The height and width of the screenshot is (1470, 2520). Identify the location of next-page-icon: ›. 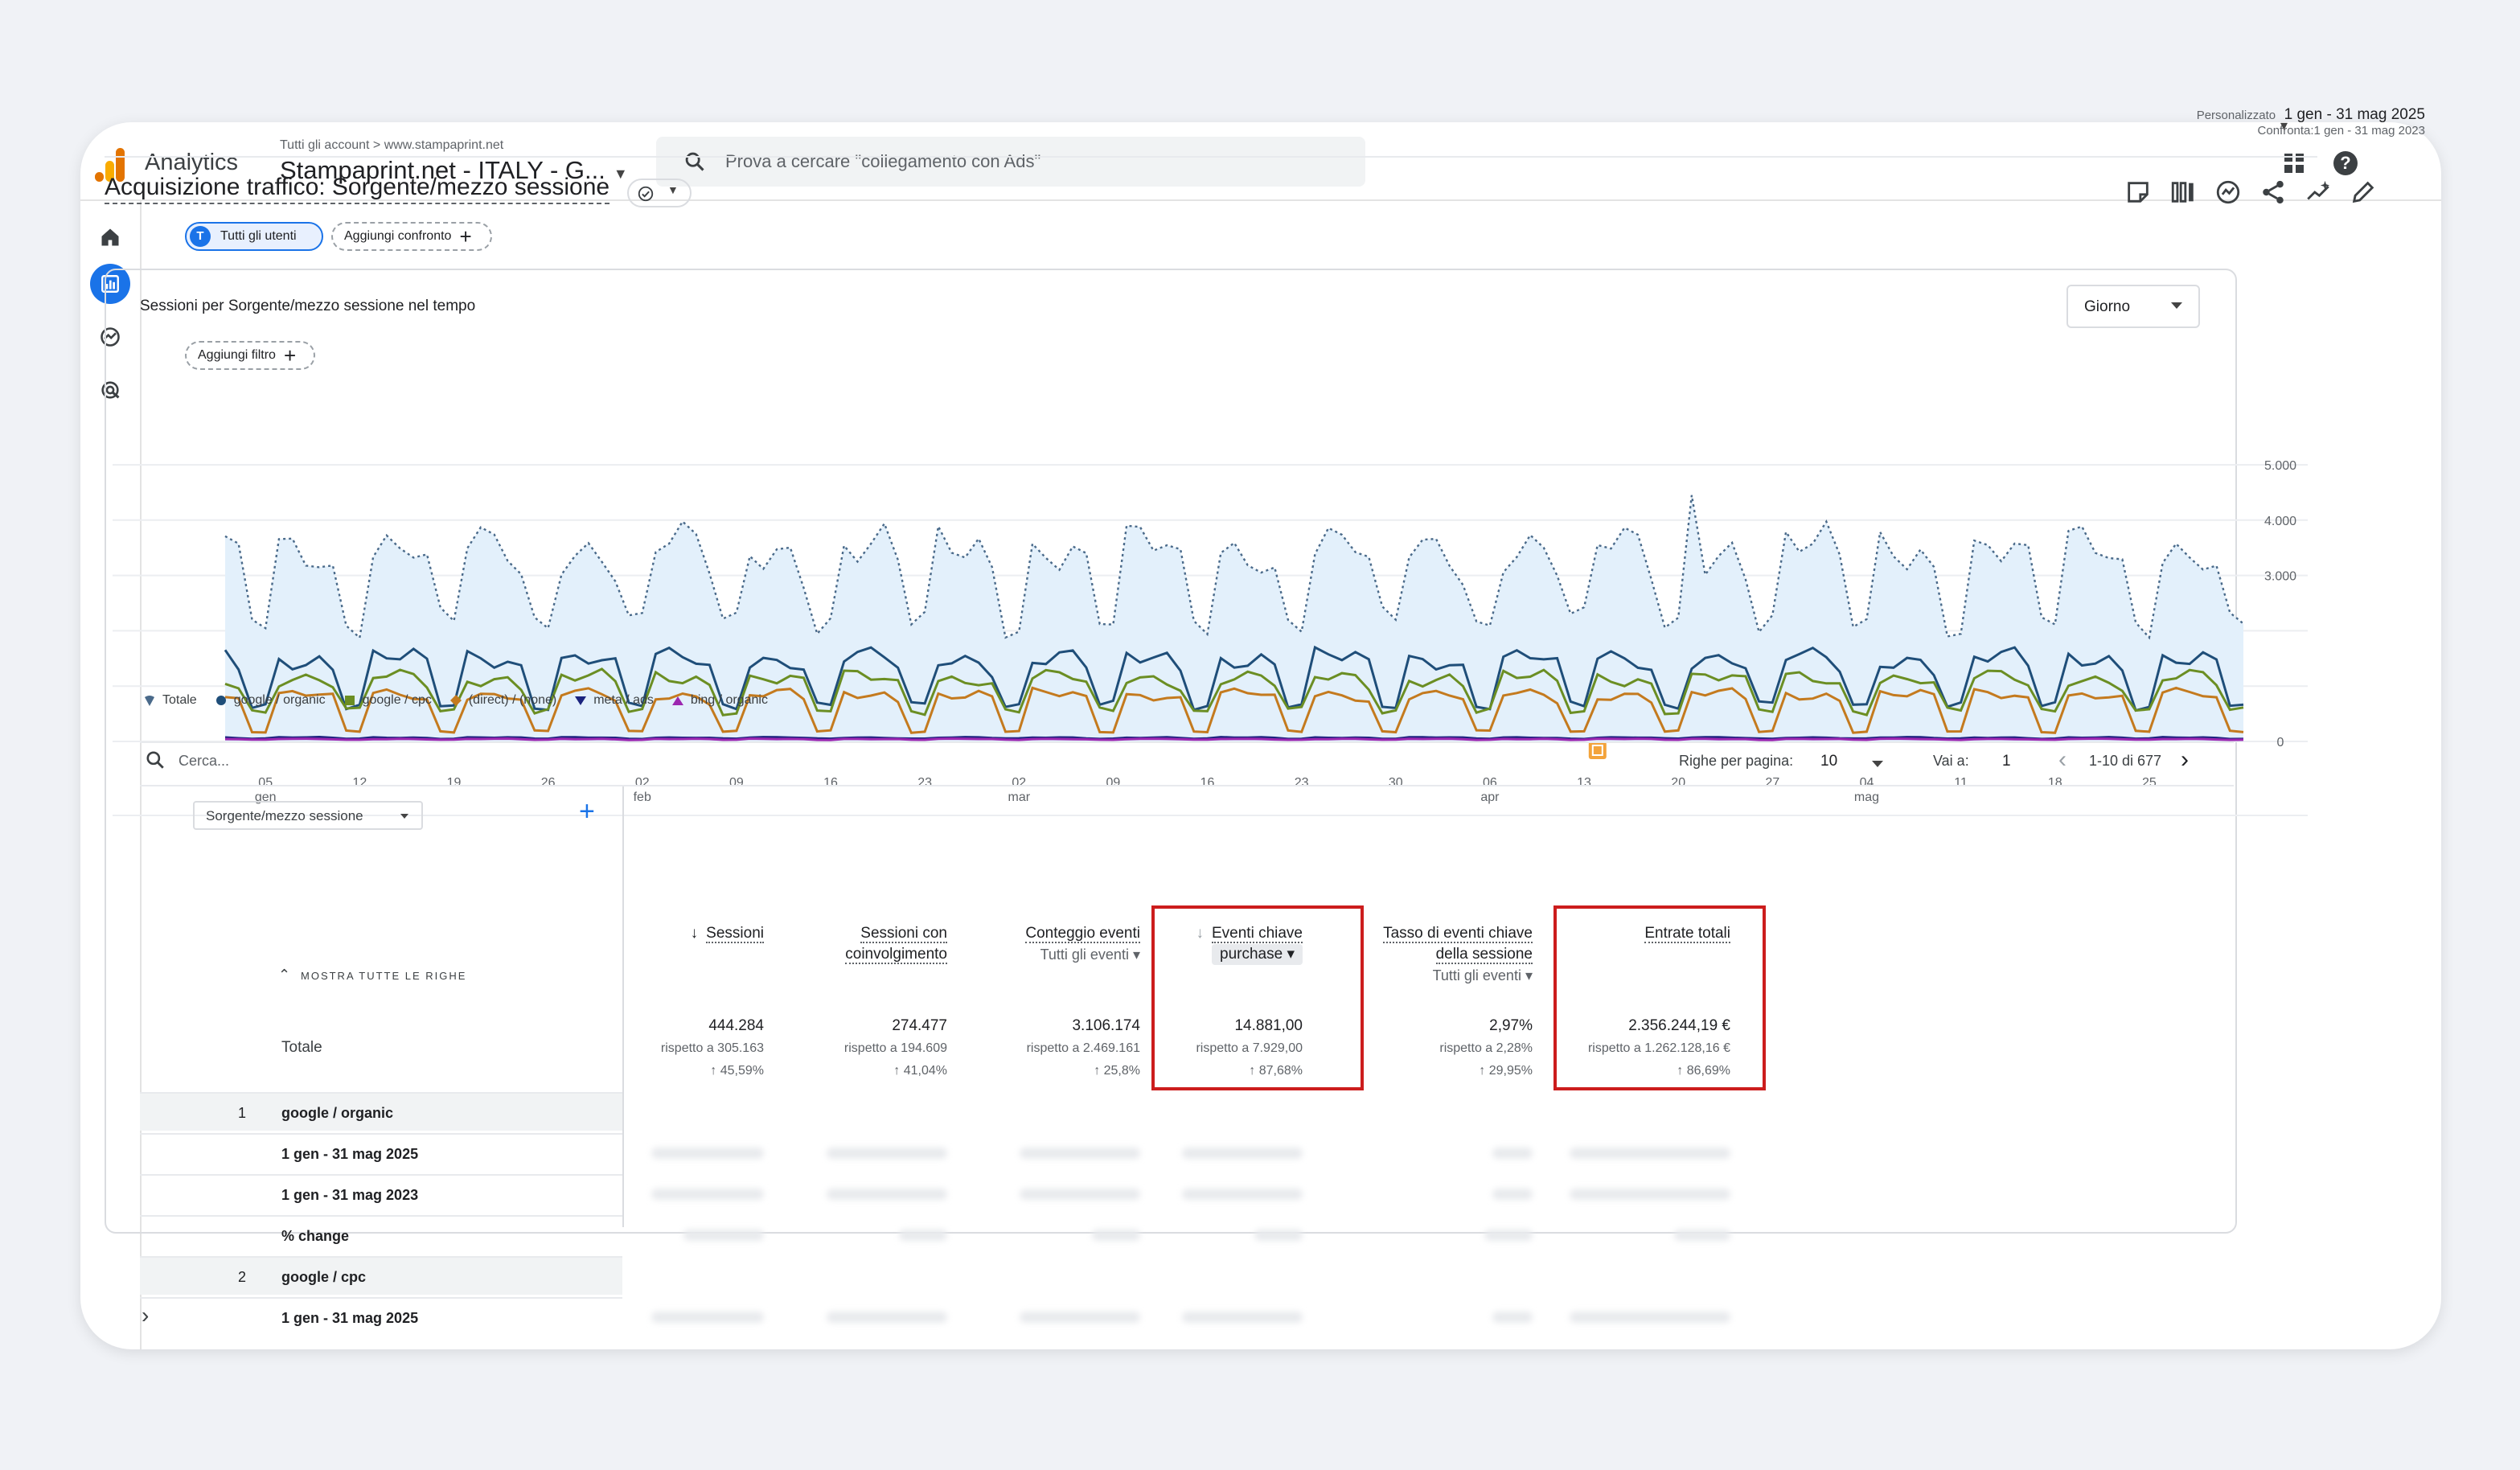
(2185, 759).